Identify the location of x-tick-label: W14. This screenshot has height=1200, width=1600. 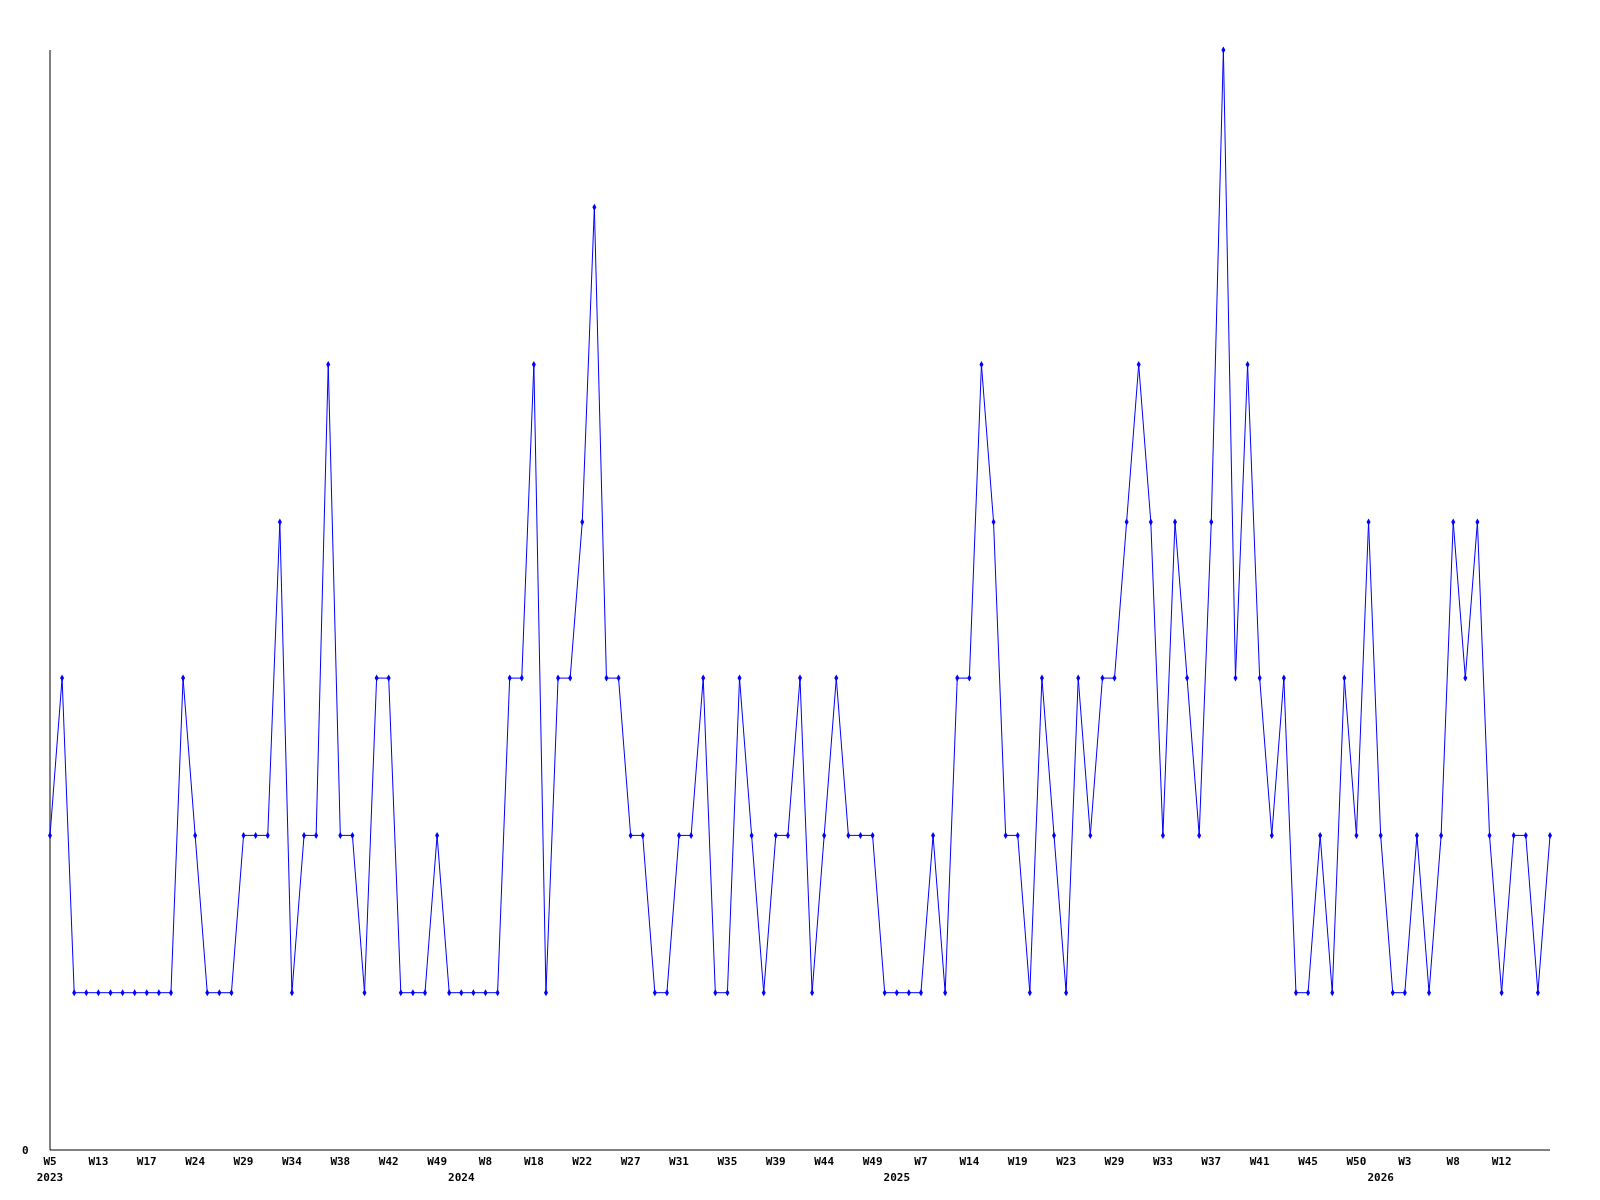
(969, 1161).